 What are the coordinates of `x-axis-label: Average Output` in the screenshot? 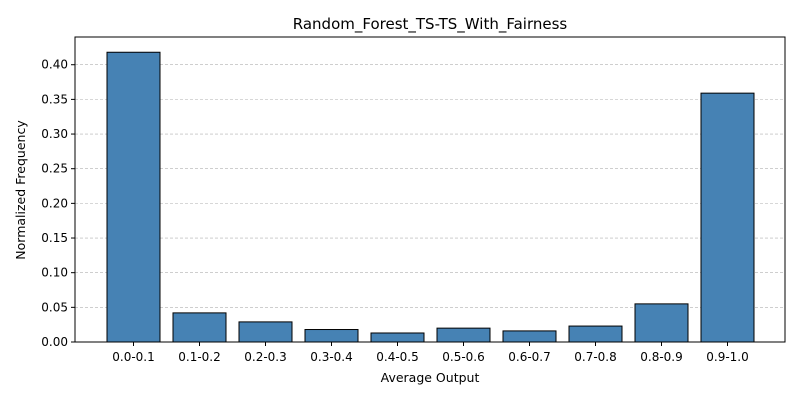 It's located at (430, 377).